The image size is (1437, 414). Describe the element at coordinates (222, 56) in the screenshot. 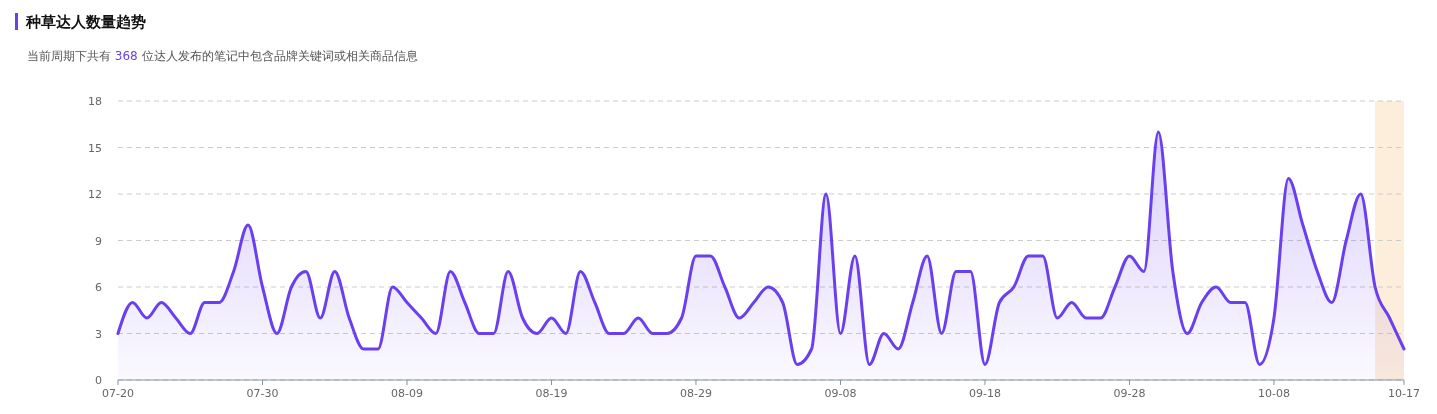

I see `chart-subtitle: 当前周期下共有 368 位达人发布的笔记中包含品牌关键词或相关商品信息` at that location.